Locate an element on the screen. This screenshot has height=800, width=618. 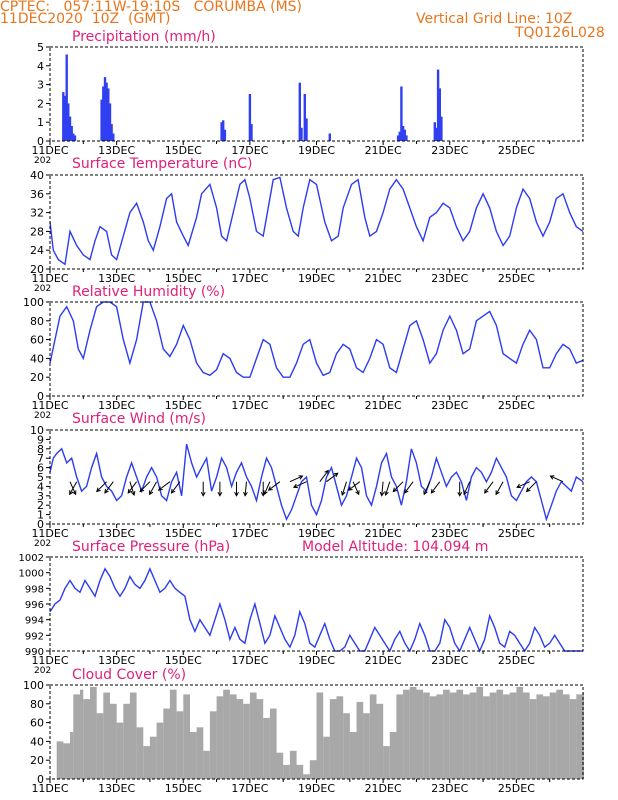
rh-xtick-label: 21DEC is located at coordinates (383, 405).